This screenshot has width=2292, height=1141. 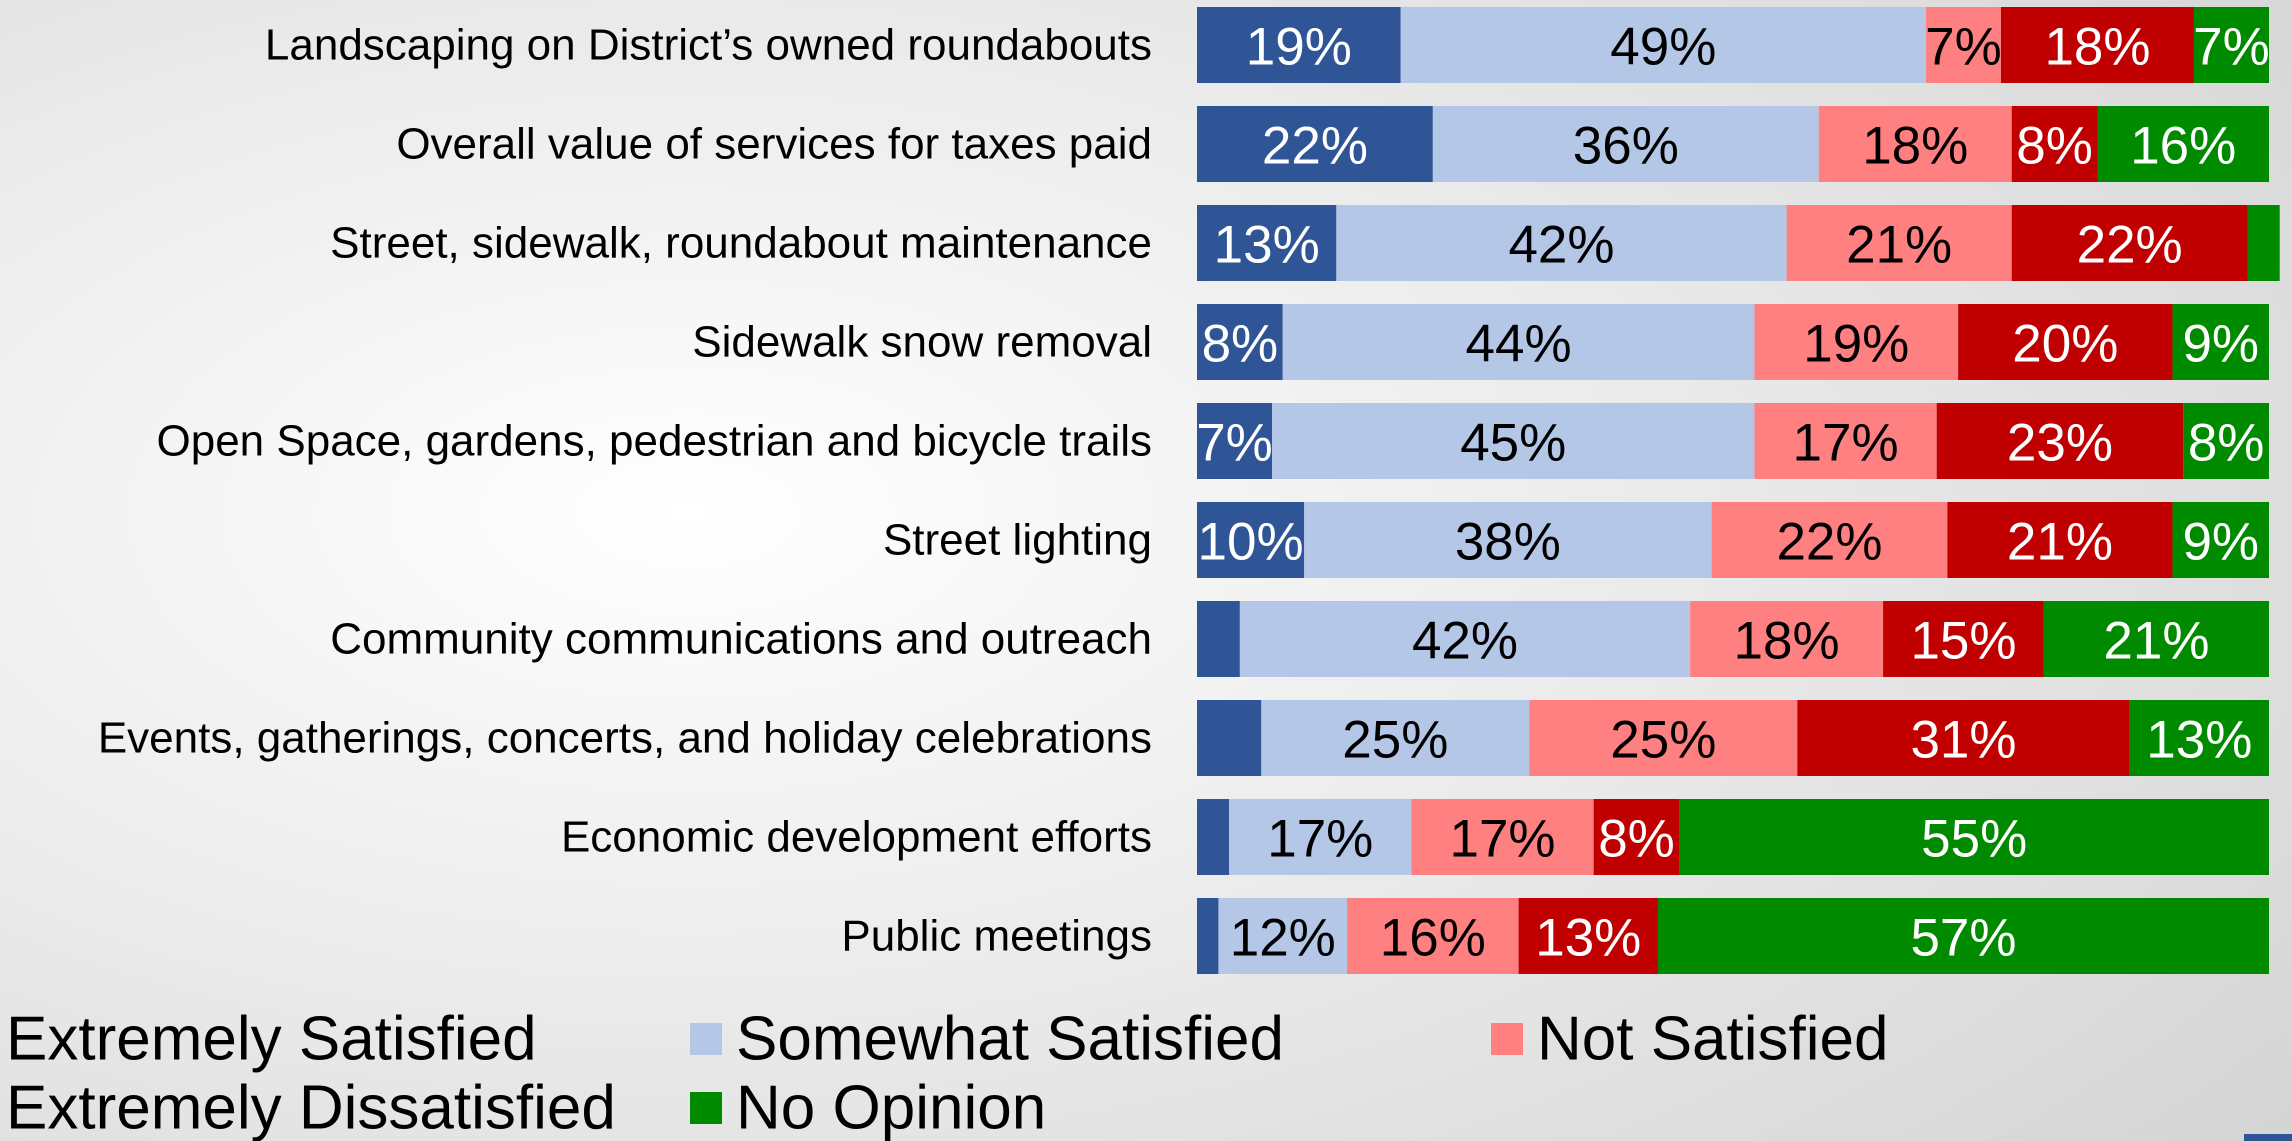 I want to click on data-label: 15%, so click(x=1963, y=641).